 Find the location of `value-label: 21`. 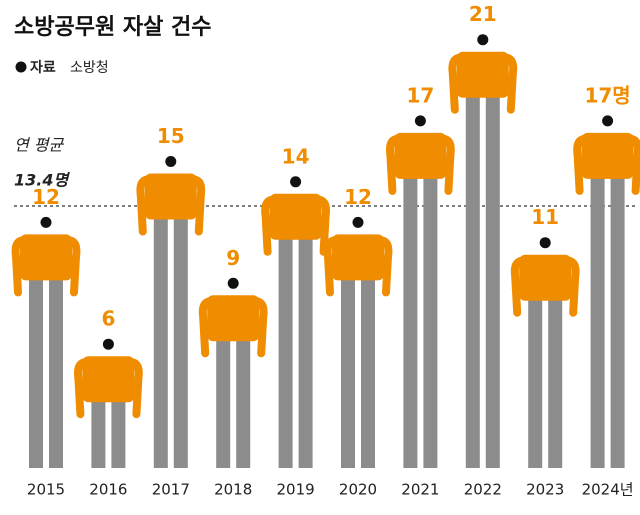

value-label: 21 is located at coordinates (483, 14).